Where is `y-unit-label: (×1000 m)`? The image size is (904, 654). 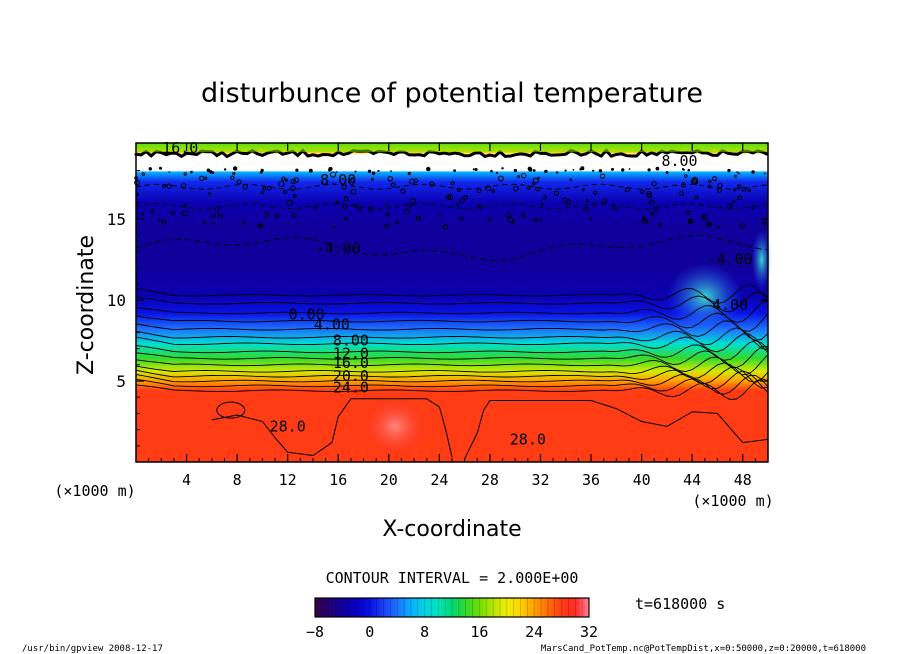
y-unit-label: (×1000 m) is located at coordinates (94, 491).